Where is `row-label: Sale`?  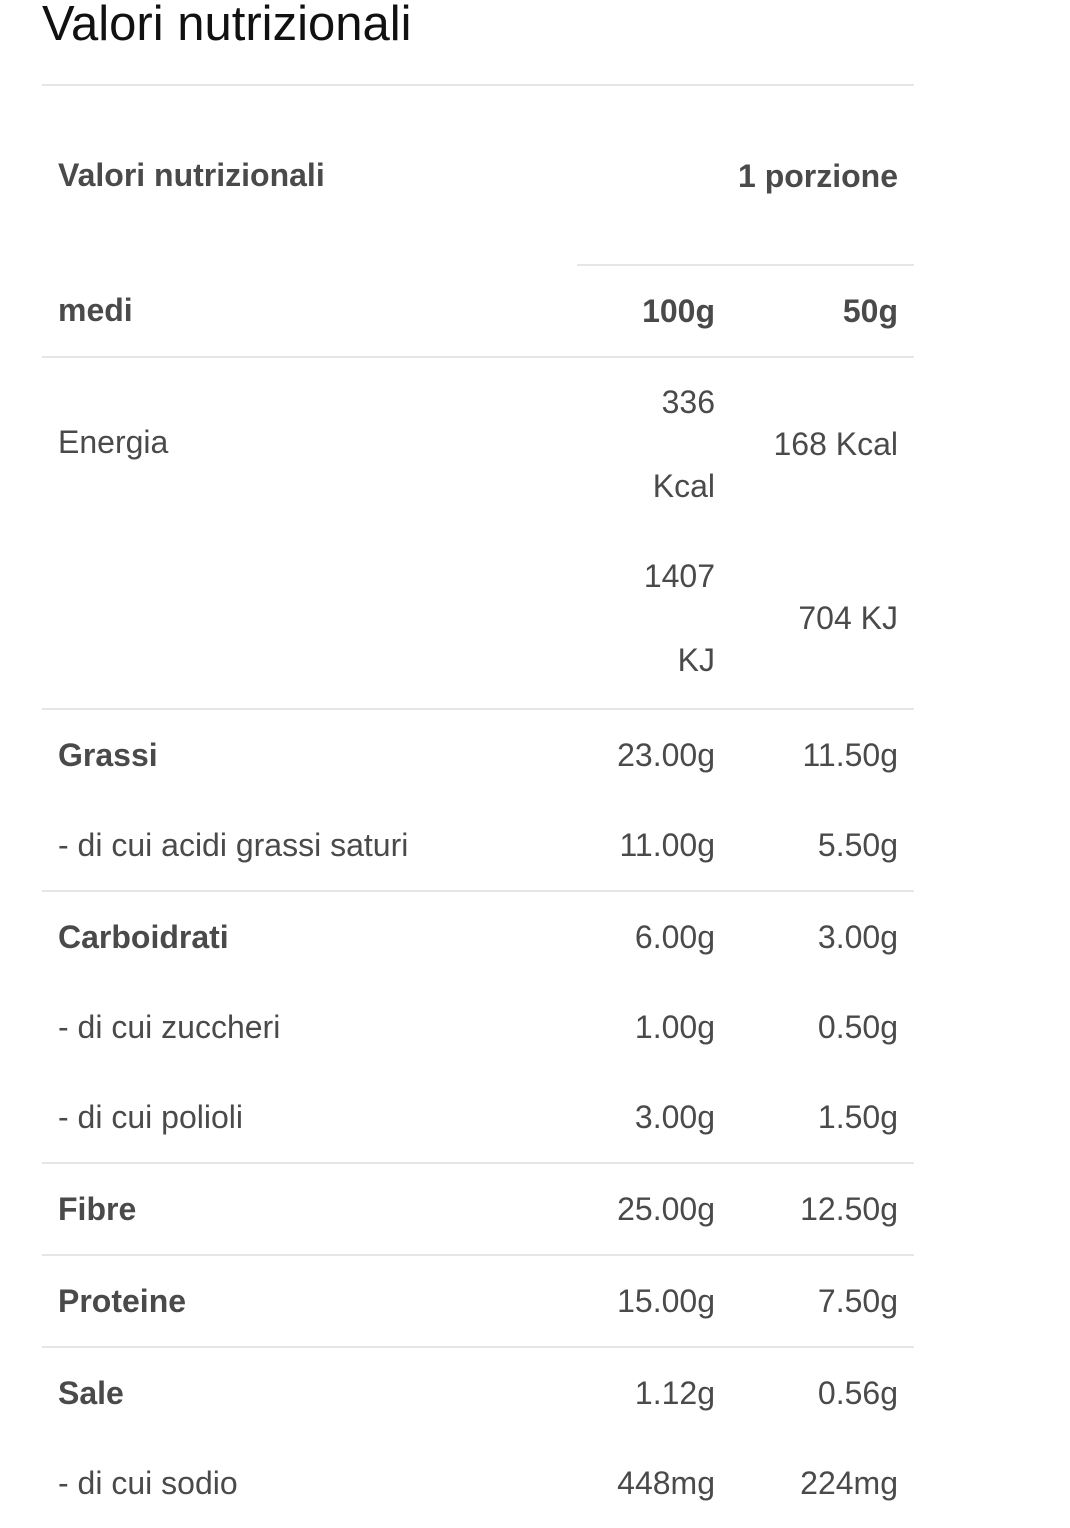
row-label: Sale is located at coordinates (91, 1392).